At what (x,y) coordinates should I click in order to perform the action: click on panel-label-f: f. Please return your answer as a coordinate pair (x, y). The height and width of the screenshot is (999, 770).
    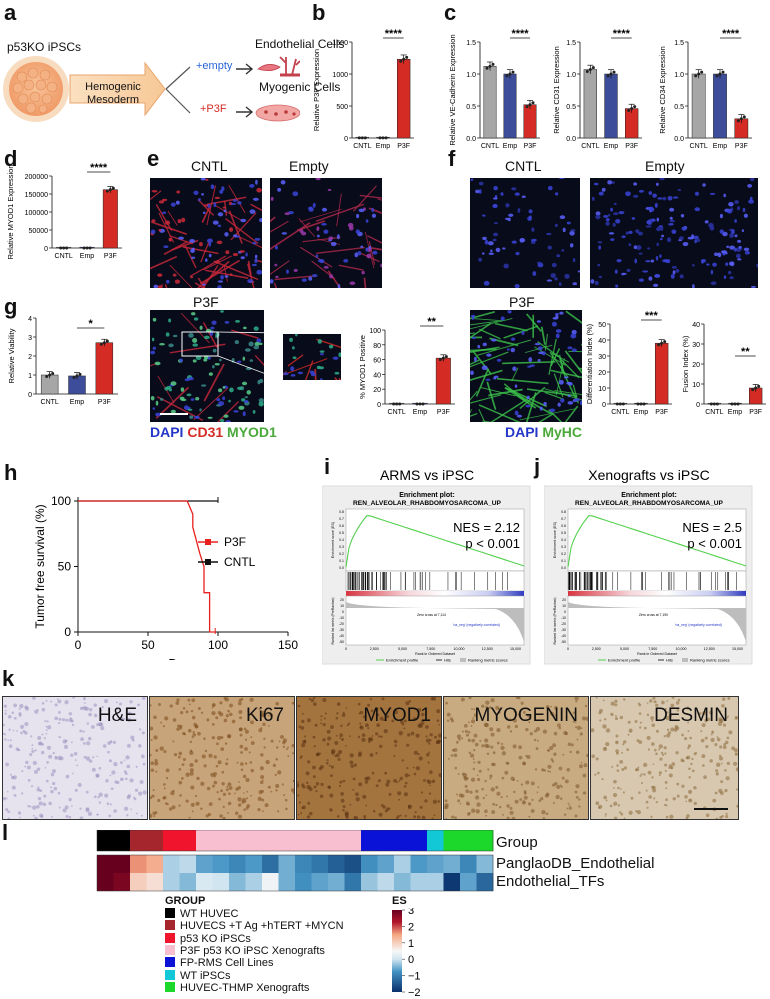
    Looking at the image, I should click on (452, 158).